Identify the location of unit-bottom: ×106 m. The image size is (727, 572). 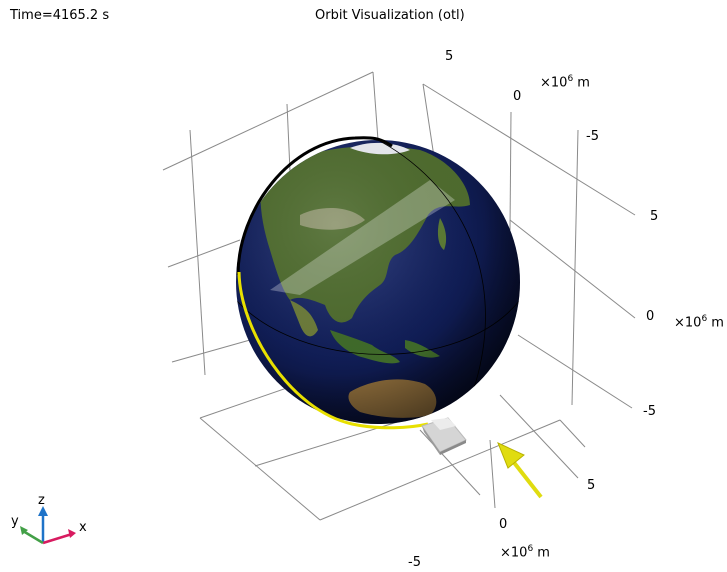
(525, 552).